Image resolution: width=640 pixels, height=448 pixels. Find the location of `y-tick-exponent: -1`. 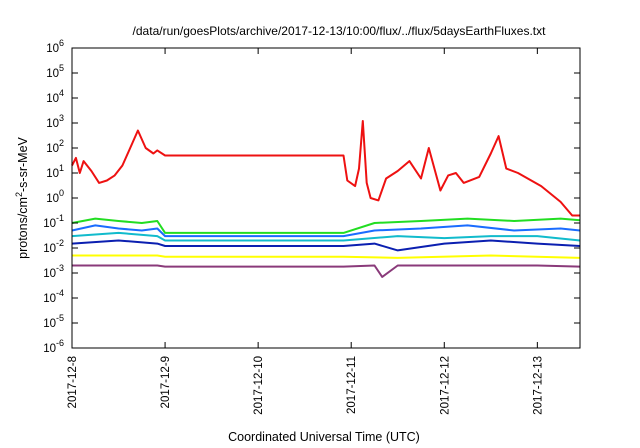

y-tick-exponent: -1 is located at coordinates (60, 218).